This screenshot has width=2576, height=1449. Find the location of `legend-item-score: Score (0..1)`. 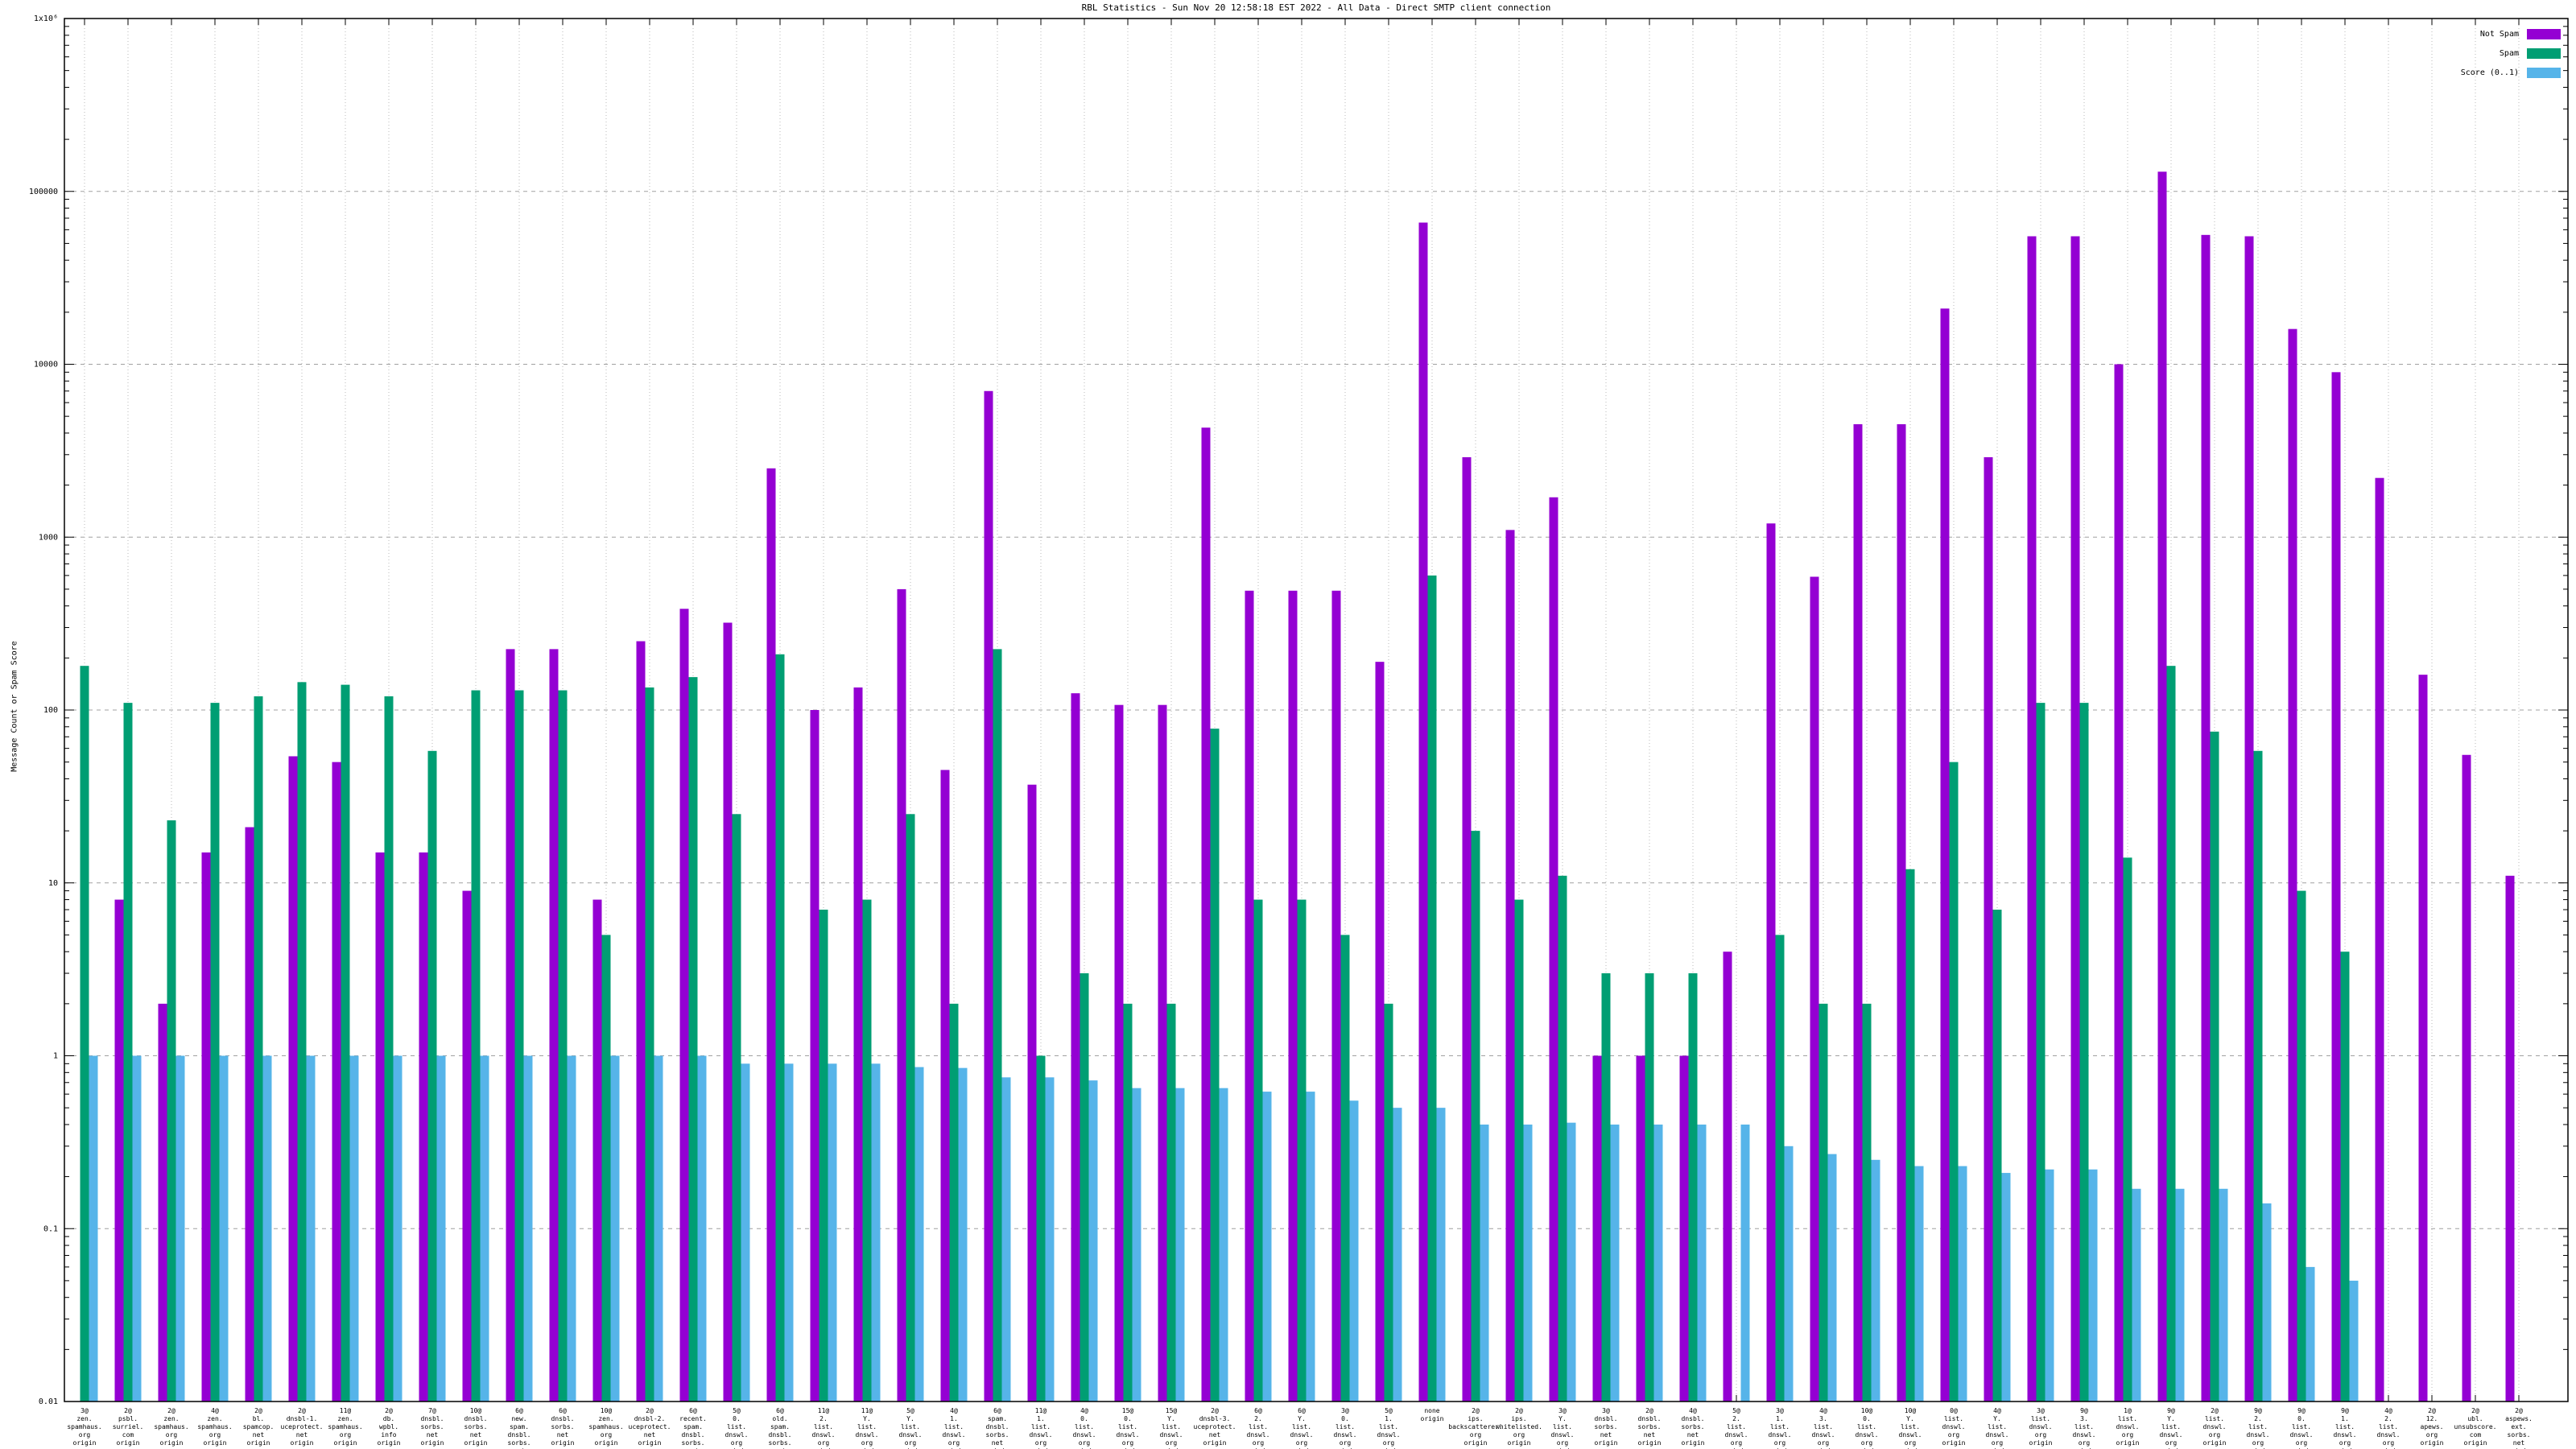

legend-item-score: Score (0..1) is located at coordinates (2511, 72).